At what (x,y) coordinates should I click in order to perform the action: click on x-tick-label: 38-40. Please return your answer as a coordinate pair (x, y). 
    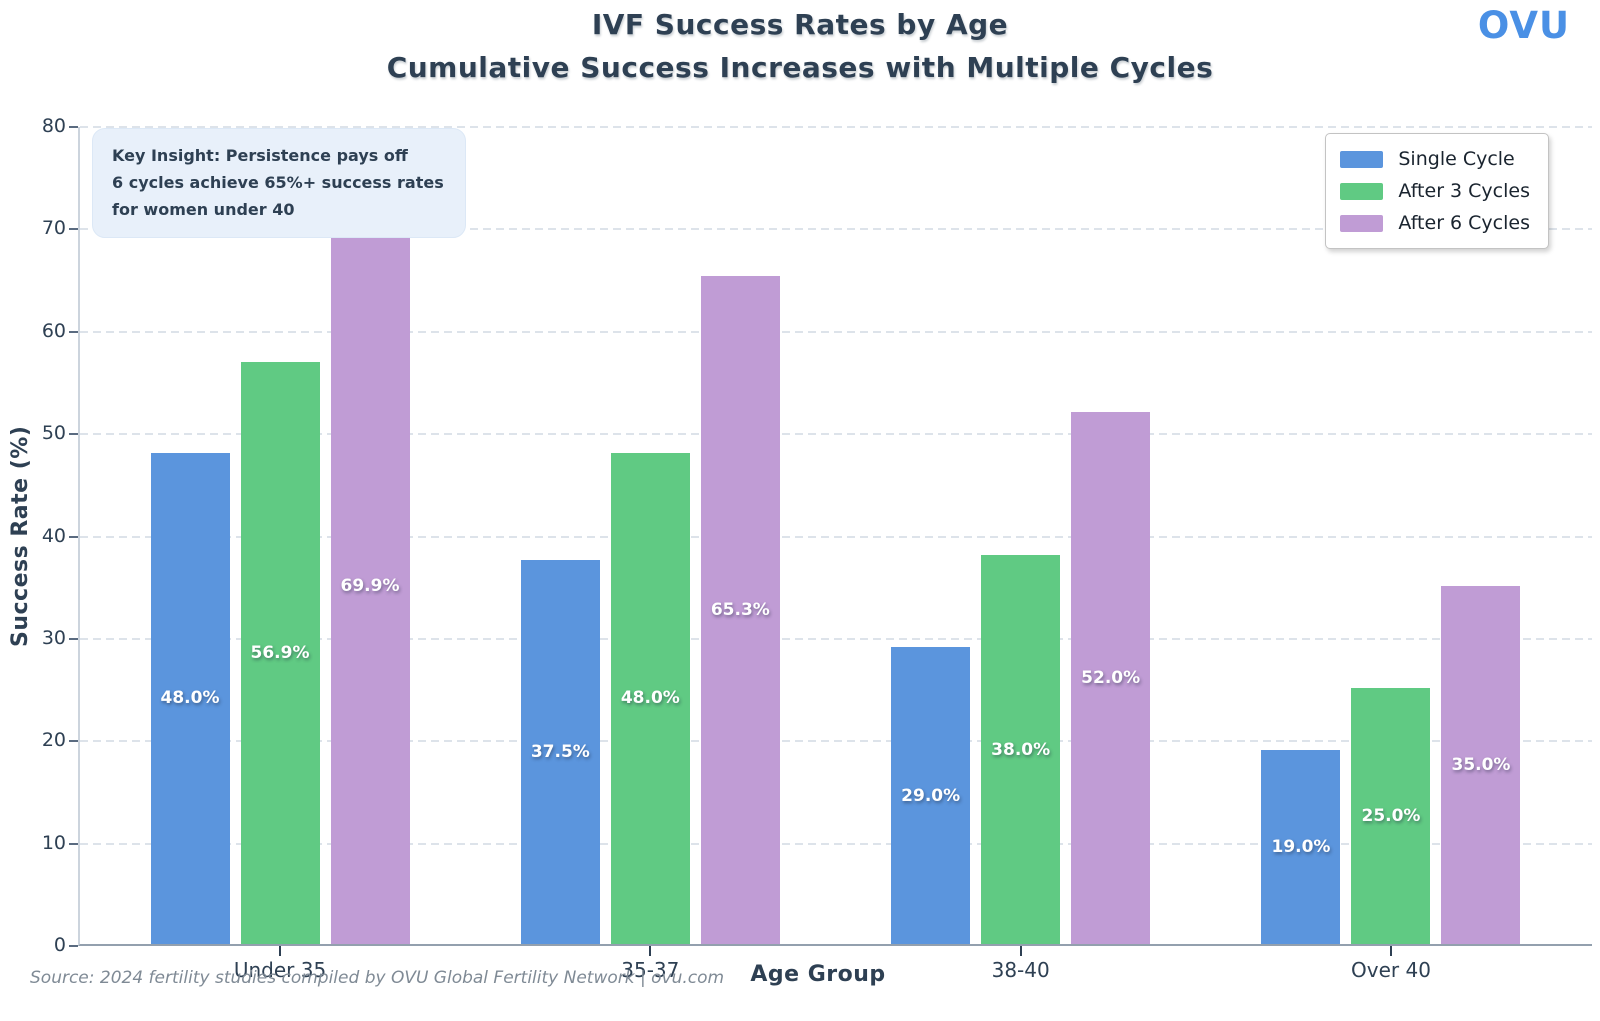
    Looking at the image, I should click on (1020, 970).